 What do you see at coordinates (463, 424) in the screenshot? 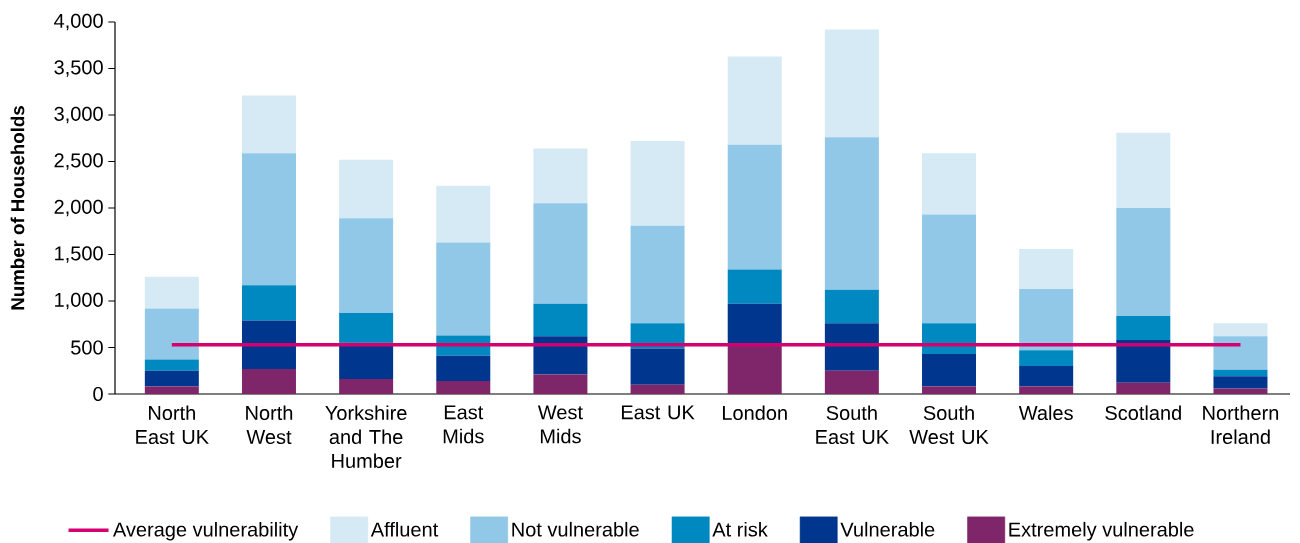
I see `x-tick-label: East Mids` at bounding box center [463, 424].